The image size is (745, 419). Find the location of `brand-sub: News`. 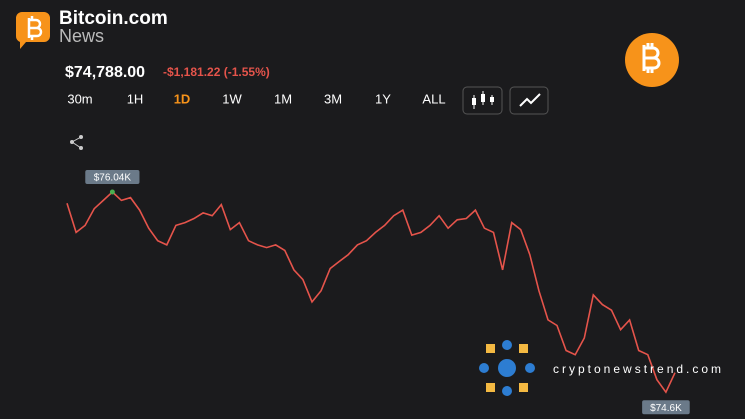

brand-sub: News is located at coordinates (81, 36).